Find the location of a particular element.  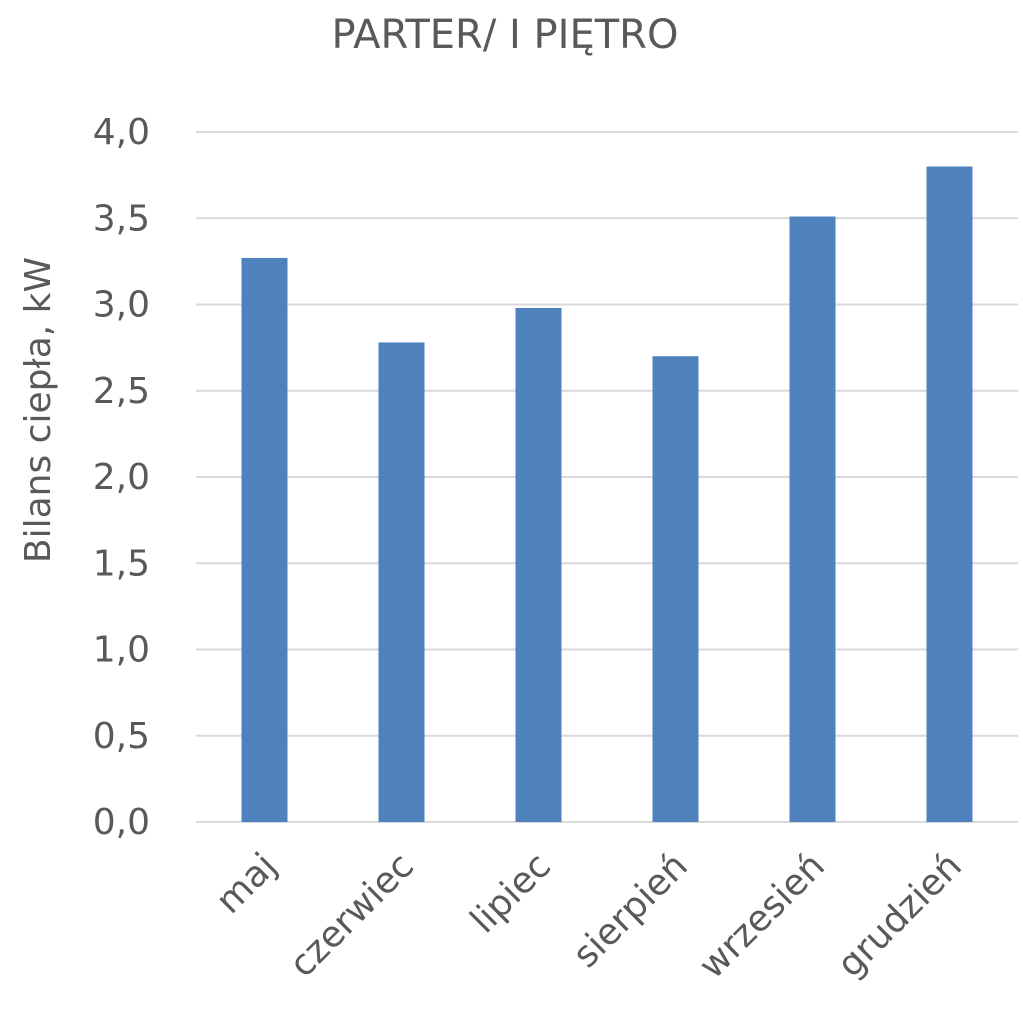

bar-grudzień is located at coordinates (949, 494).